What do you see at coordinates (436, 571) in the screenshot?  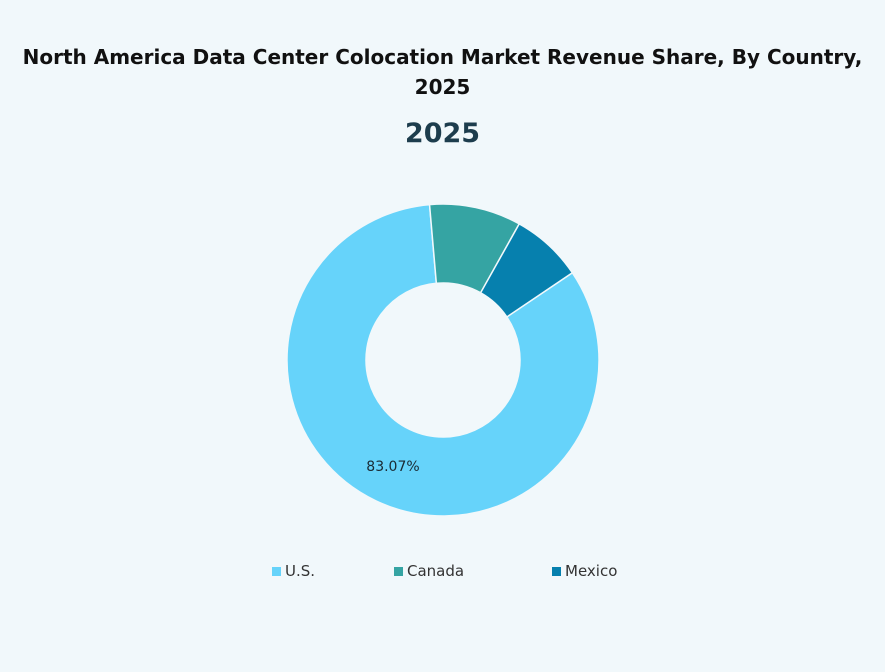 I see `legend-label-canada: Canada` at bounding box center [436, 571].